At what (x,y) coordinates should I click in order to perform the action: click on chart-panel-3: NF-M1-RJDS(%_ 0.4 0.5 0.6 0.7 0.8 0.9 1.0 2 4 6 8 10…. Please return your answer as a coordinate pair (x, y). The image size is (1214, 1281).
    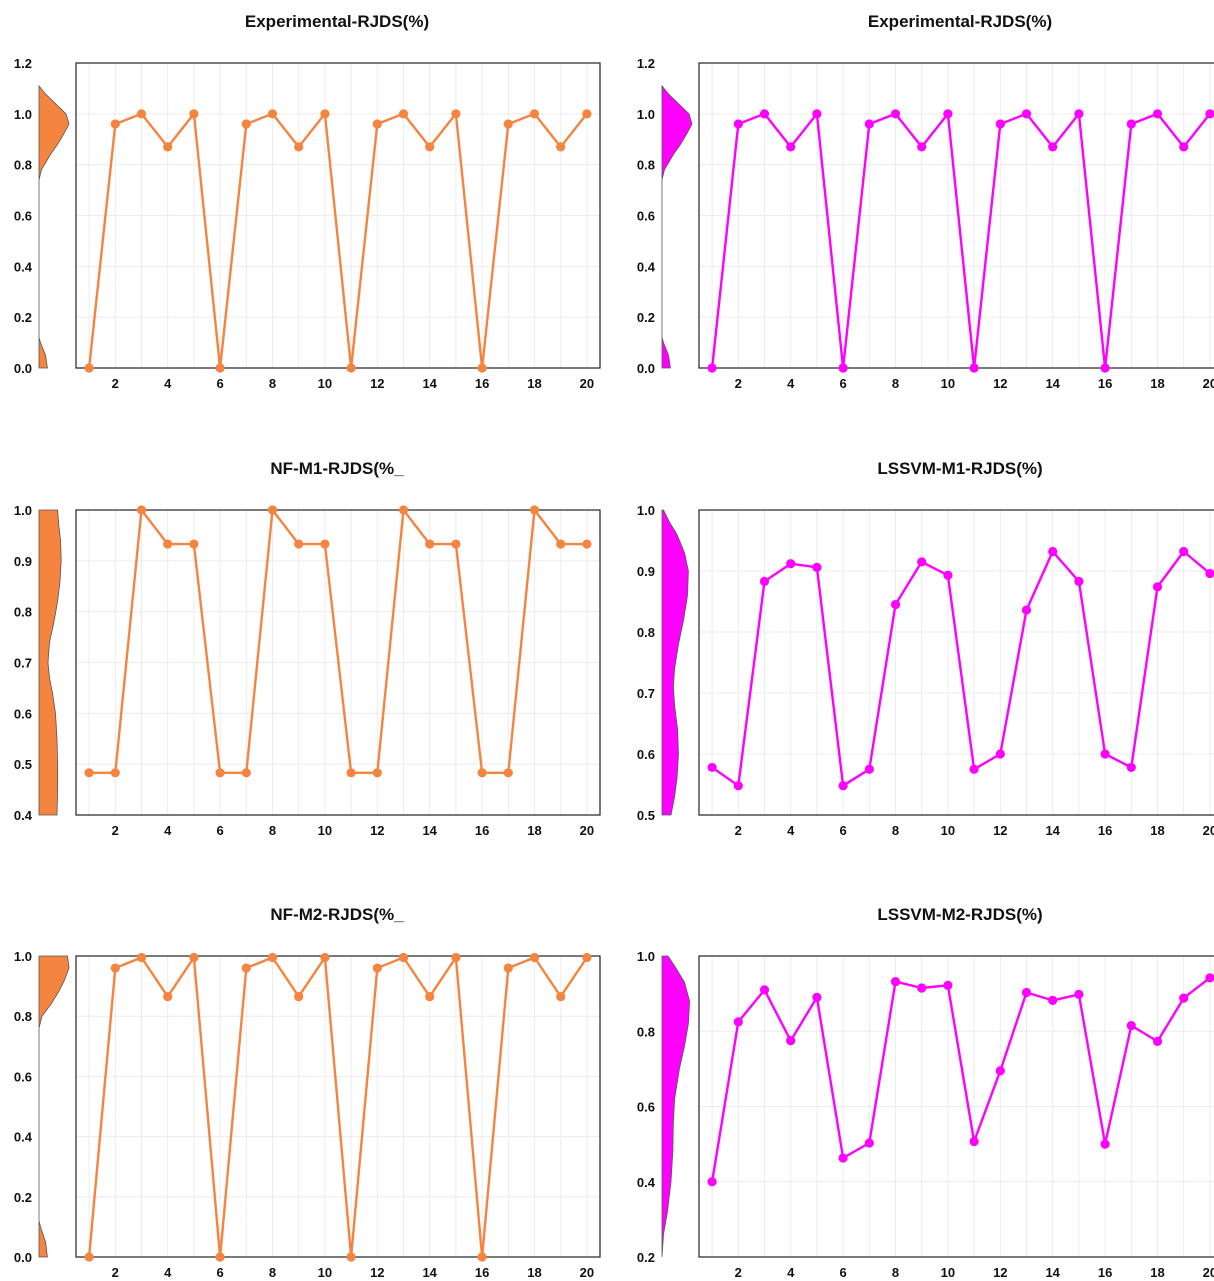
    Looking at the image, I should click on (307, 648).